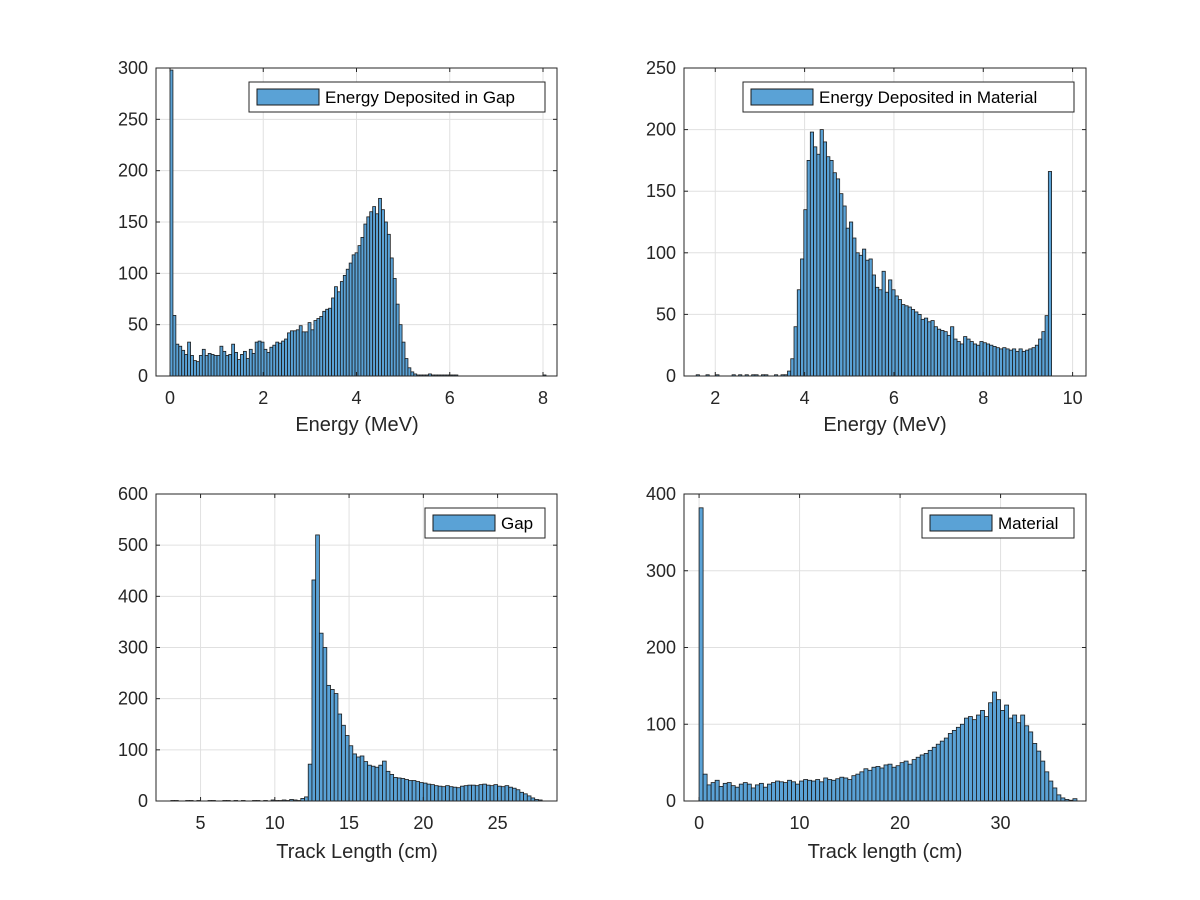 Image resolution: width=1200 pixels, height=900 pixels. What do you see at coordinates (133, 273) in the screenshot?
I see `gap-energy-ytick-label: 100` at bounding box center [133, 273].